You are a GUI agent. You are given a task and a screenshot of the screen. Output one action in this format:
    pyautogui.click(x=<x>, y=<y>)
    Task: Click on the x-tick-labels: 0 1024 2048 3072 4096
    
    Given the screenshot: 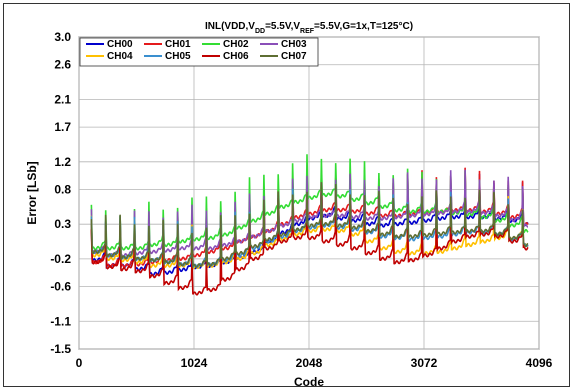 What is the action you would take?
    pyautogui.click(x=314, y=363)
    